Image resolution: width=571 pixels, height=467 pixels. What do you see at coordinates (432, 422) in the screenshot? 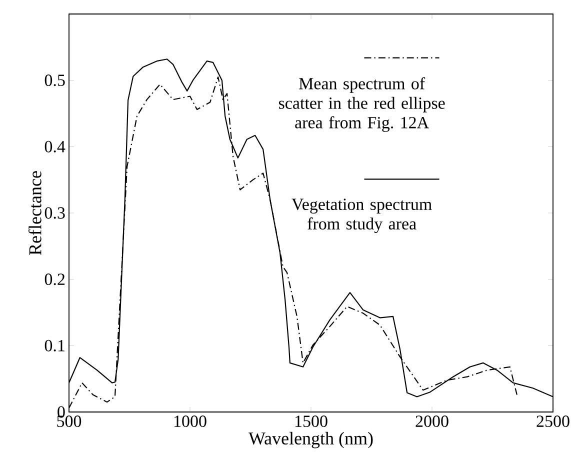
I see `x-tick-label: 2000` at bounding box center [432, 422].